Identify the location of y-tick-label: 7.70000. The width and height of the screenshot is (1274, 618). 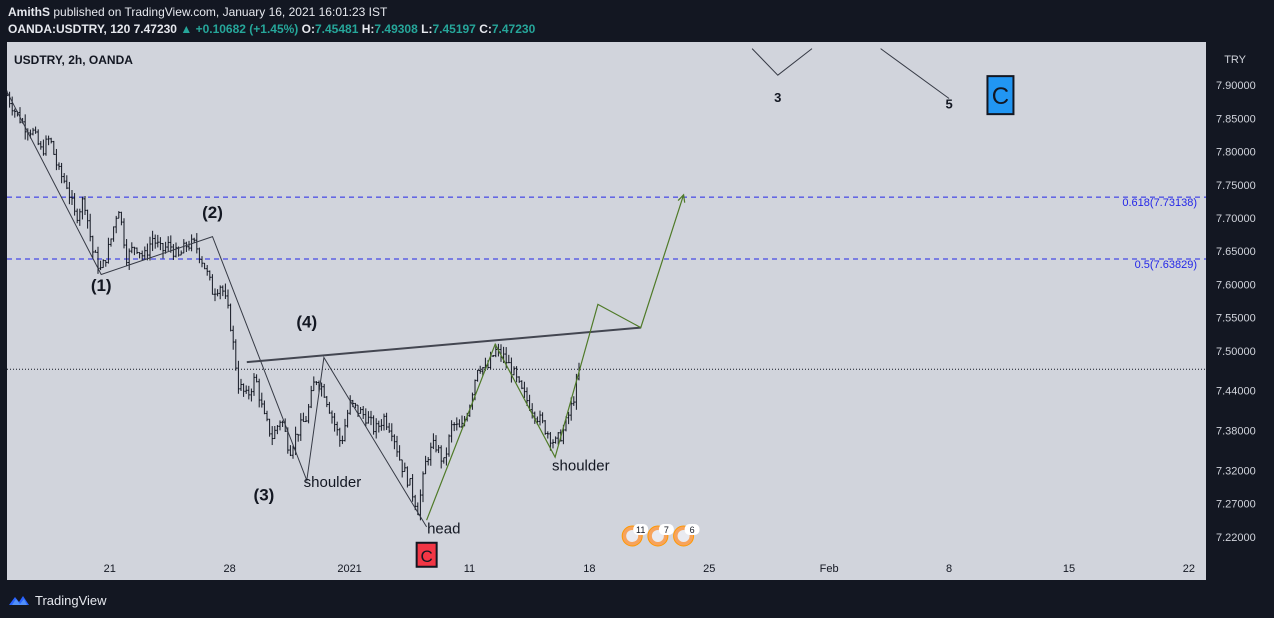
(1236, 219).